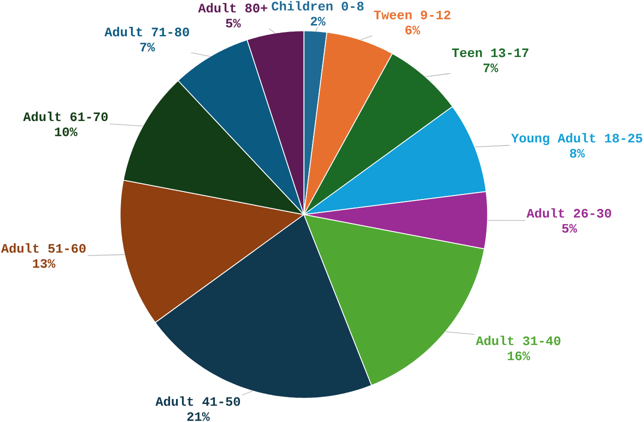 The image size is (644, 422). I want to click on slice-label: Adult 26-30, so click(569, 213).